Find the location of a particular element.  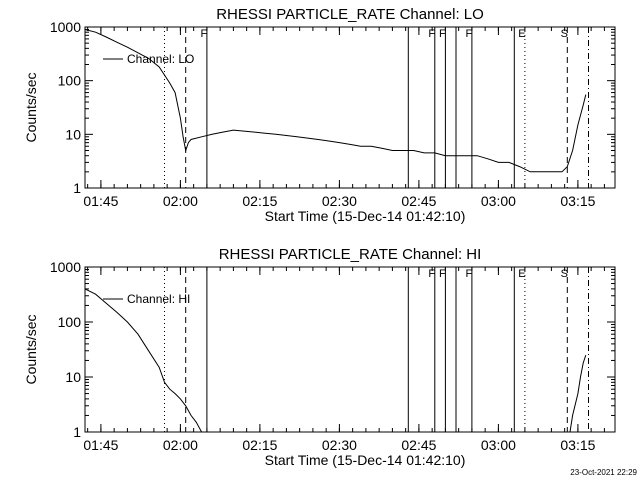

legend-label: Channel: HI is located at coordinates (158, 299).